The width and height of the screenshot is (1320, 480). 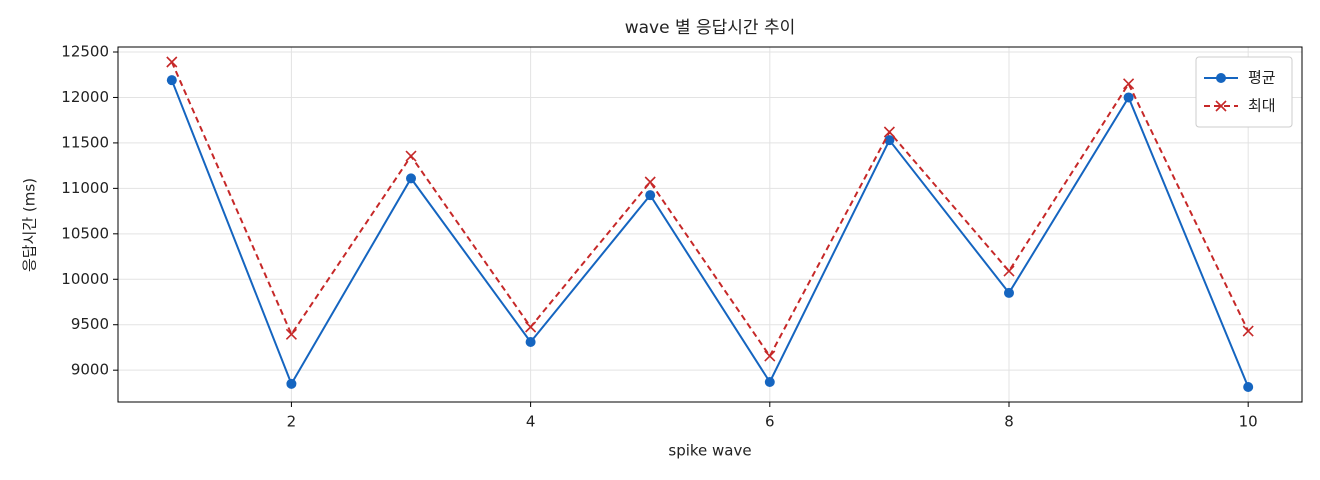 What do you see at coordinates (1244, 92) in the screenshot?
I see `legend-box` at bounding box center [1244, 92].